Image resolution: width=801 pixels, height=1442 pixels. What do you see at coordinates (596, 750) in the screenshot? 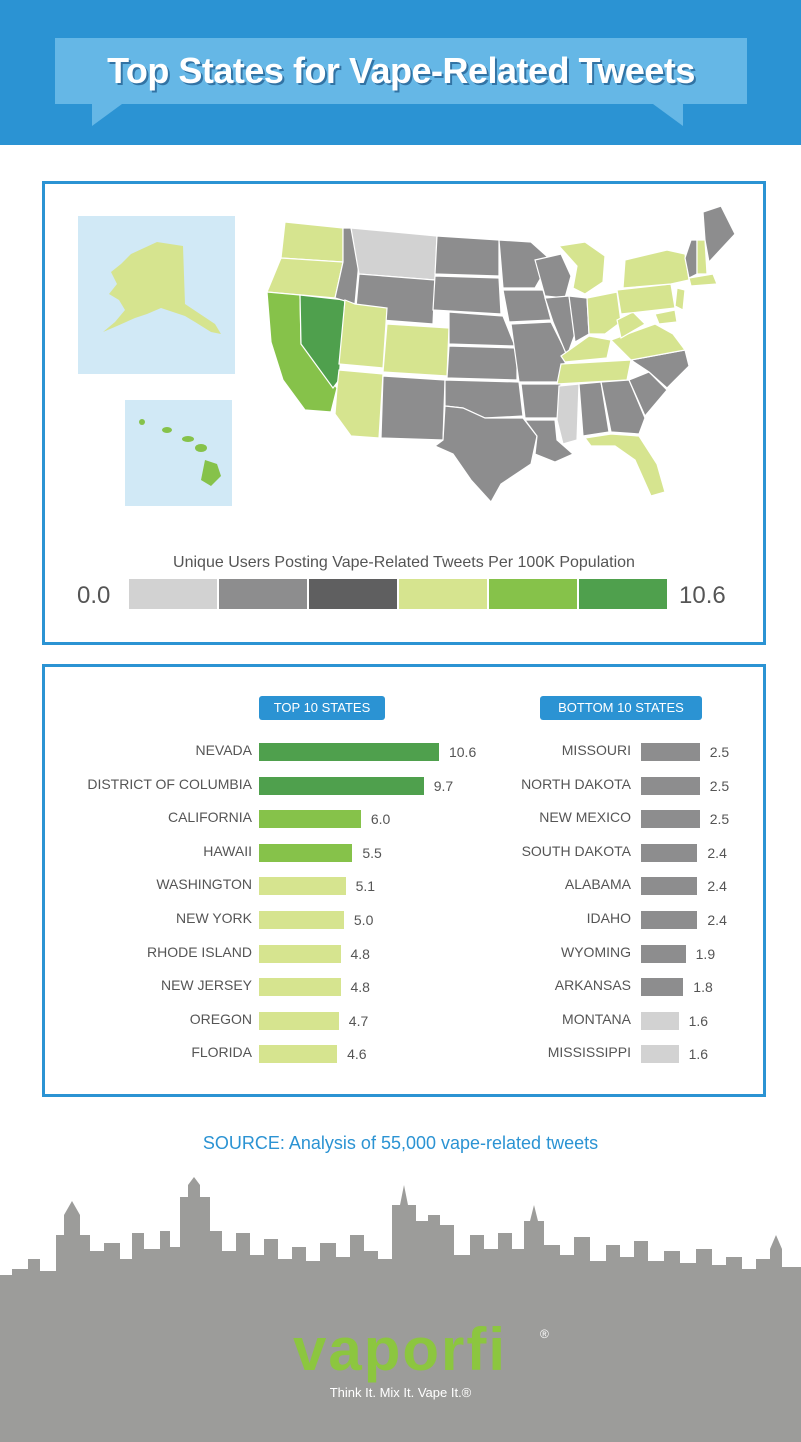
I see `bar-category-label: MISSOURI` at bounding box center [596, 750].